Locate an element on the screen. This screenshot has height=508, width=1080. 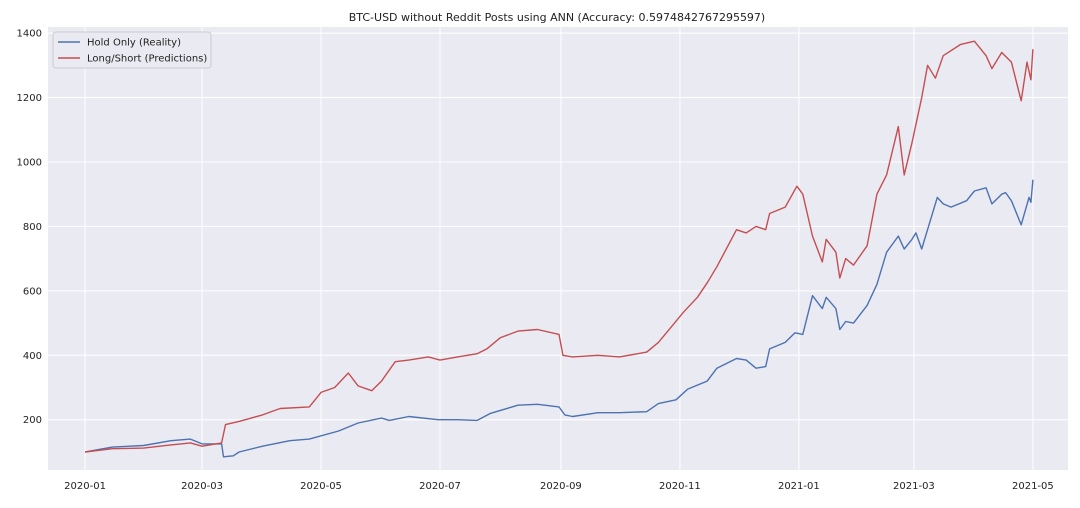
x-tick-label: 2021-01 is located at coordinates (799, 486).